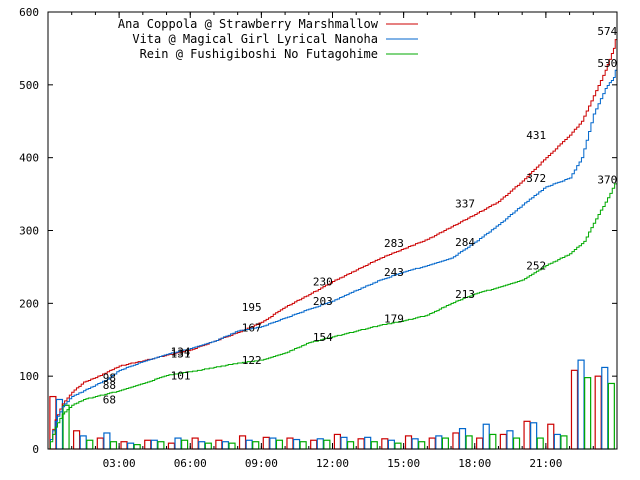 The width and height of the screenshot is (640, 480). I want to click on data-label: 68, so click(109, 399).